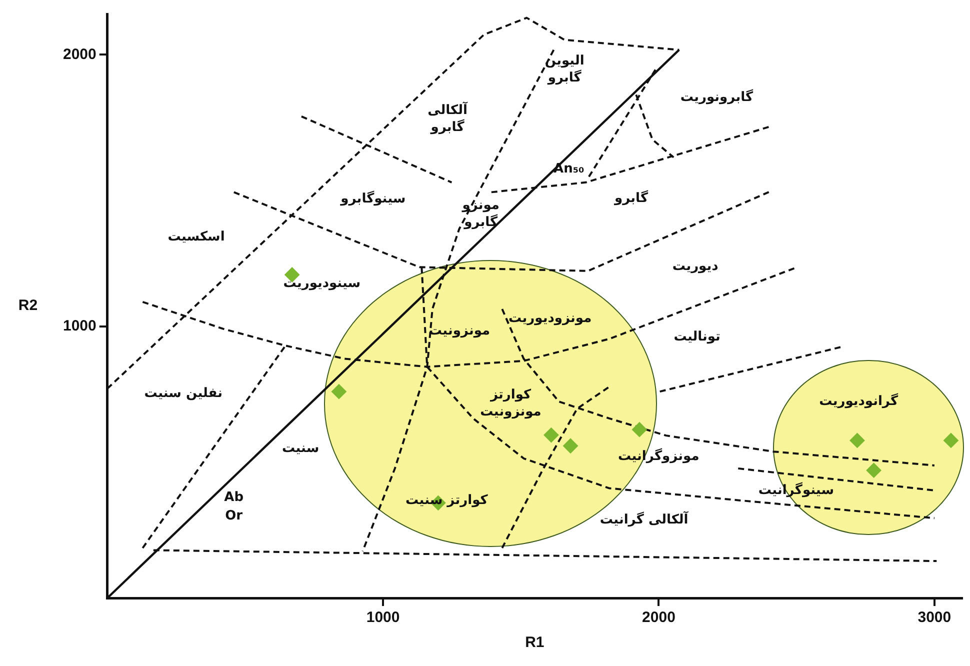  Describe the element at coordinates (383, 617) in the screenshot. I see `x-tick-label: 1000` at that location.